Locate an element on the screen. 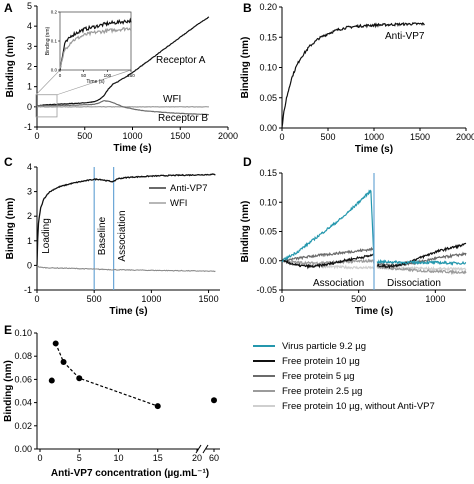 The height and width of the screenshot is (484, 474). c-legend: Anti-VP7 WFI is located at coordinates (178, 196).